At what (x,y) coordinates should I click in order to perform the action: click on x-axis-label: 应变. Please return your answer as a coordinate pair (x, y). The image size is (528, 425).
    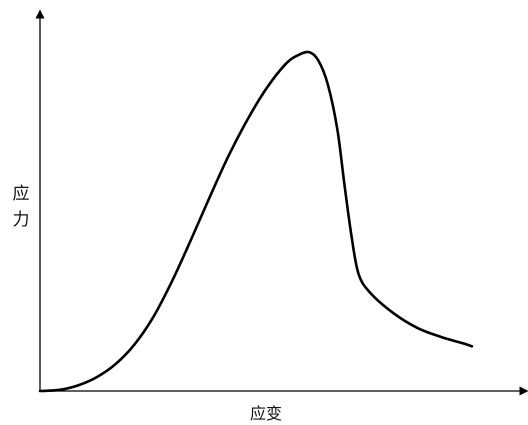
    Looking at the image, I should click on (265, 413).